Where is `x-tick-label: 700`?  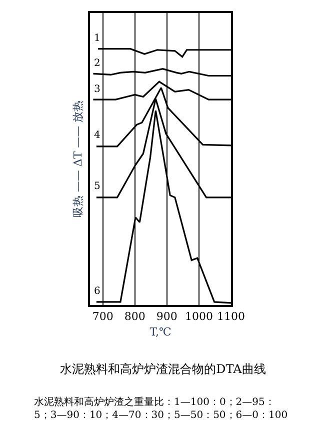 x-tick-label: 700 is located at coordinates (103, 316).